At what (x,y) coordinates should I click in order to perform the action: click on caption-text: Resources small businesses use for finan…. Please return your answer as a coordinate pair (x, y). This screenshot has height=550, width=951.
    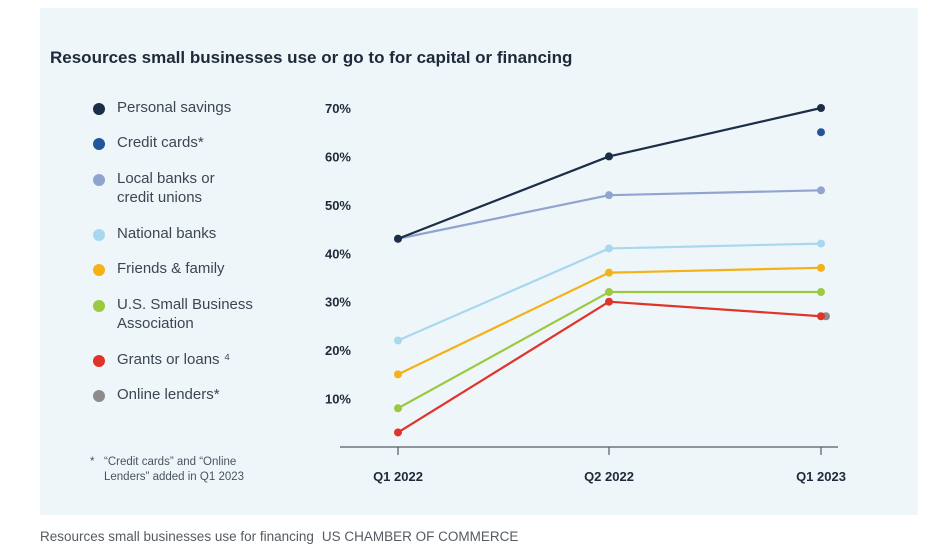
    Looking at the image, I should click on (177, 536).